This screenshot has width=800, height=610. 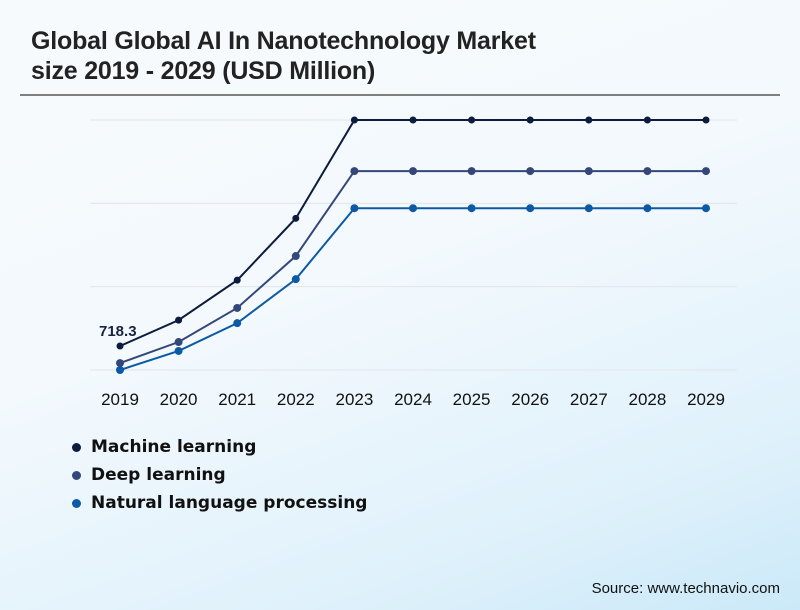 I want to click on legend-item-machine-learning: Machine learning, so click(x=219, y=447).